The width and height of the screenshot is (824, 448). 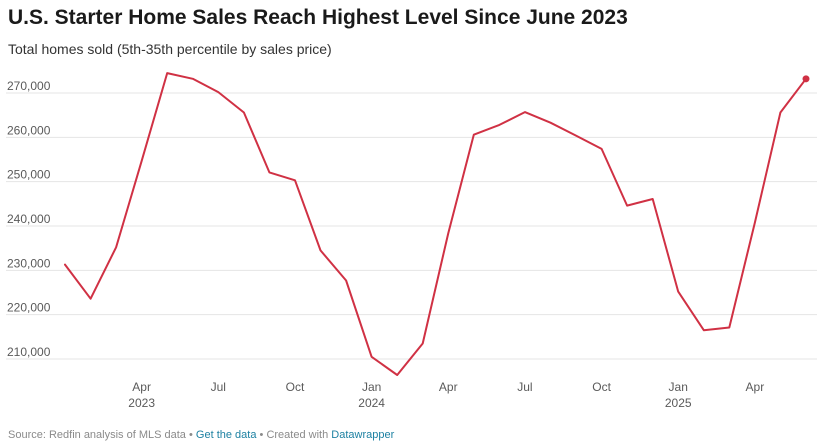 I want to click on y-tick-label: 210,000, so click(x=29, y=352).